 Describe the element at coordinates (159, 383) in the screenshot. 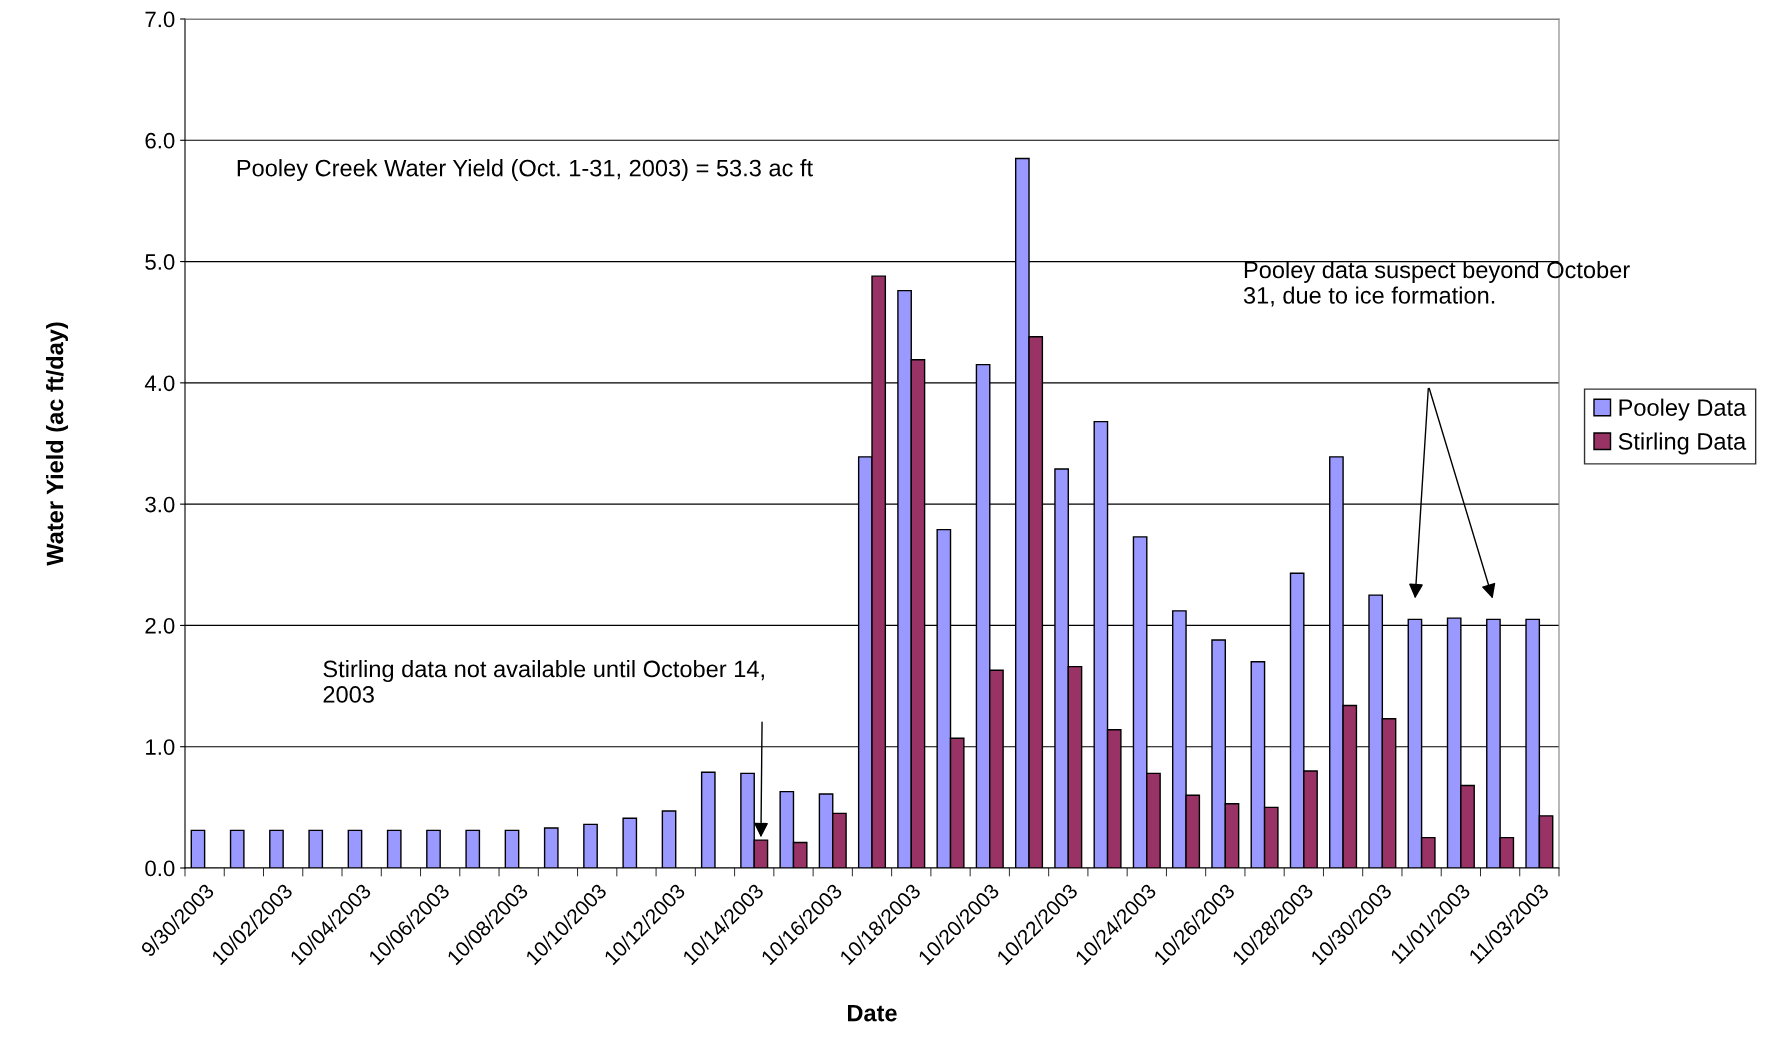

I see `y-tick-label: 4.0` at that location.